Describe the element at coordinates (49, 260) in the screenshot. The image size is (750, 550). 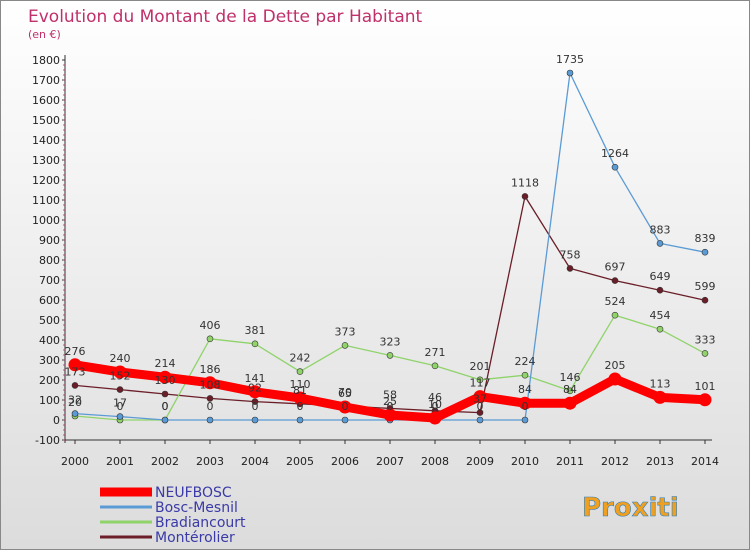
I see `y-tick-label: 800` at that location.